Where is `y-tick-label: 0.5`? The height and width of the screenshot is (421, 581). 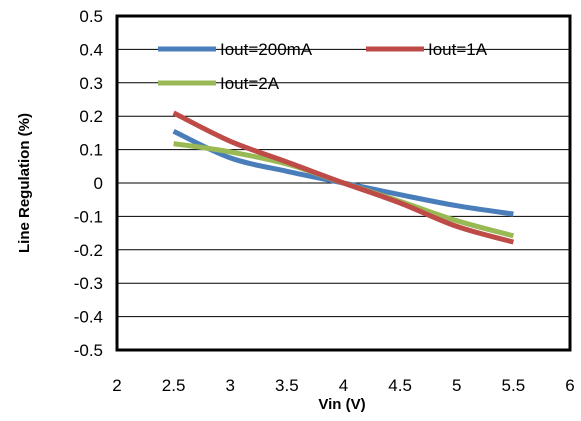
y-tick-label: 0.5 is located at coordinates (91, 16).